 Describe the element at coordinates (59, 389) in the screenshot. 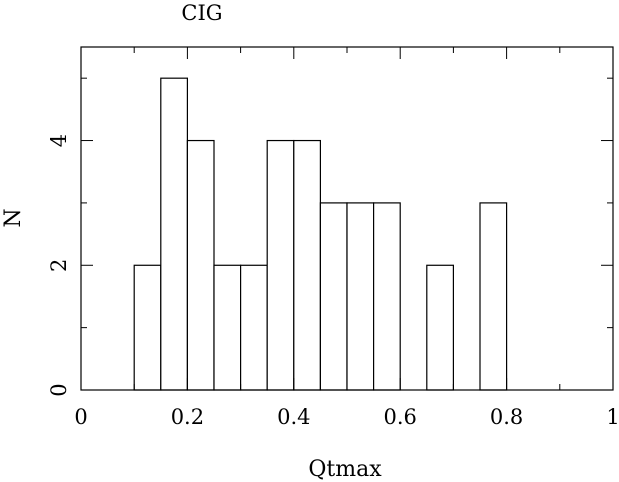

I see `y-tick-label: 0` at that location.